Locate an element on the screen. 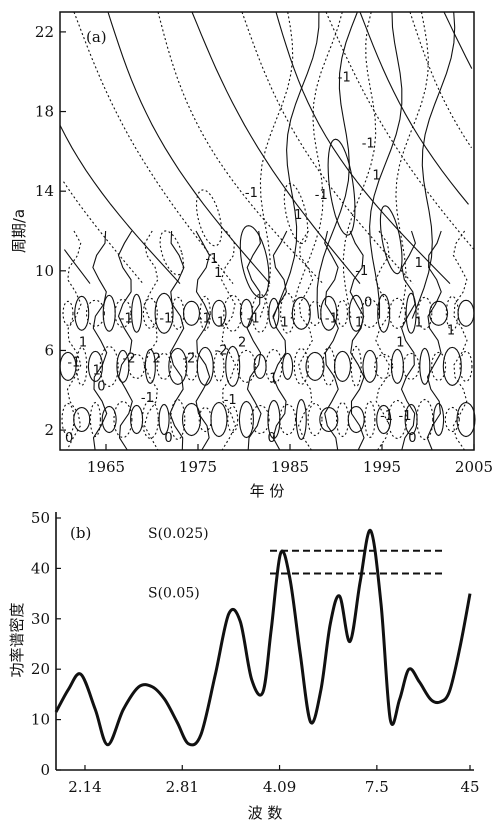  contour-label-7: 1 is located at coordinates (376, 175).